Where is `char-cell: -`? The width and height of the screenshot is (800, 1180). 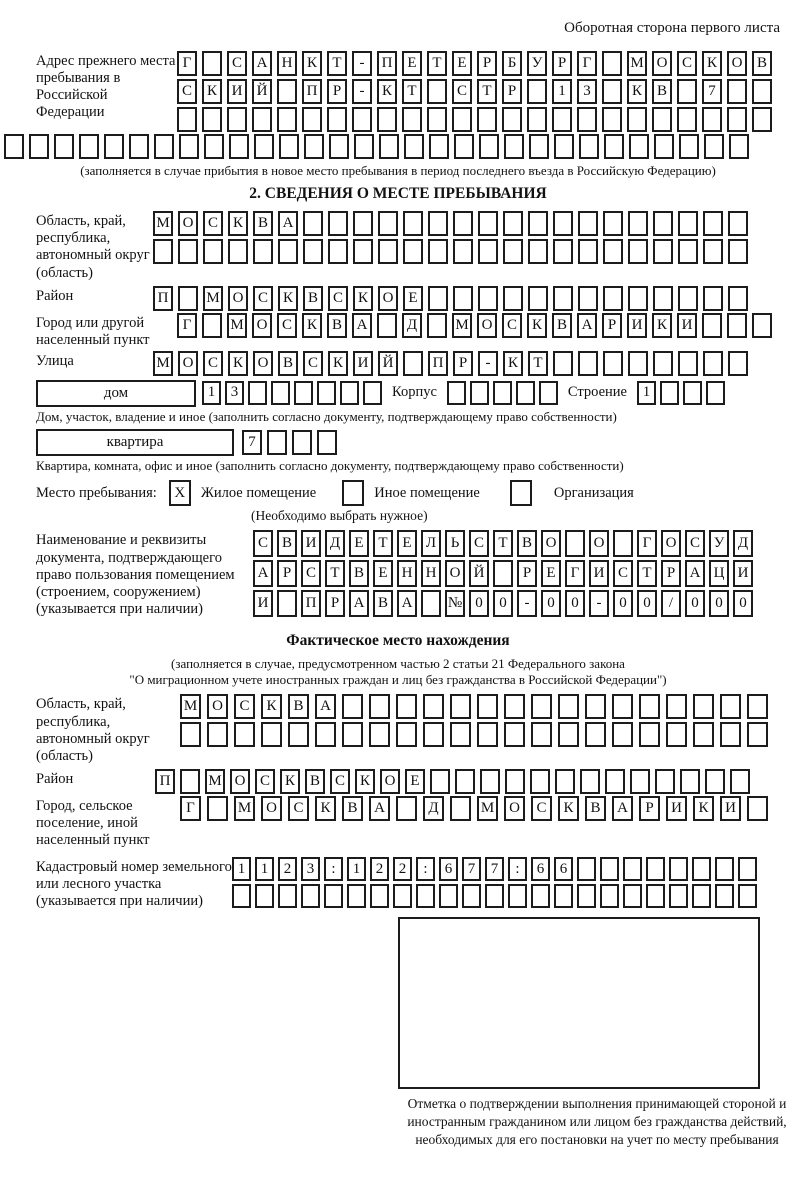
char-cell: - is located at coordinates (362, 91).